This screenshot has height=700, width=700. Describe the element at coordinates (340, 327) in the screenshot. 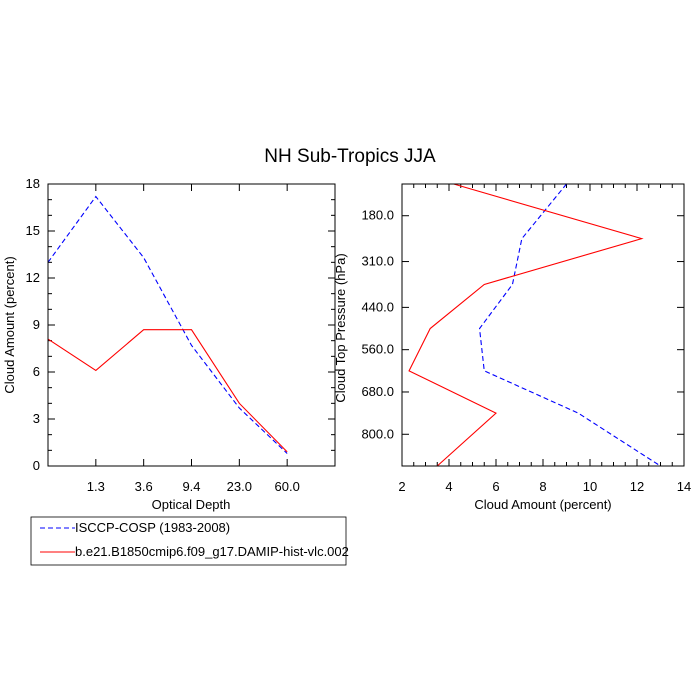

I see `right-y-axis-label: Cloud Top Pressure (hPa)` at that location.